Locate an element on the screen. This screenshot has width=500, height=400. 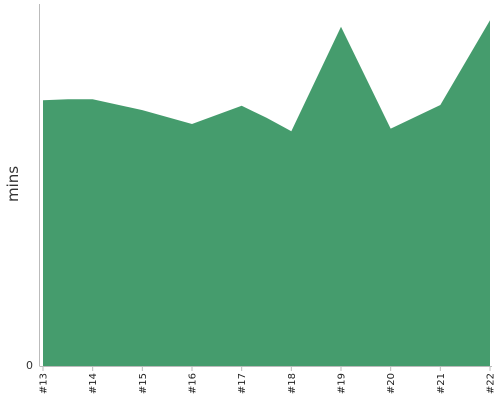
x-tick-label: #13 is located at coordinates (44, 383).